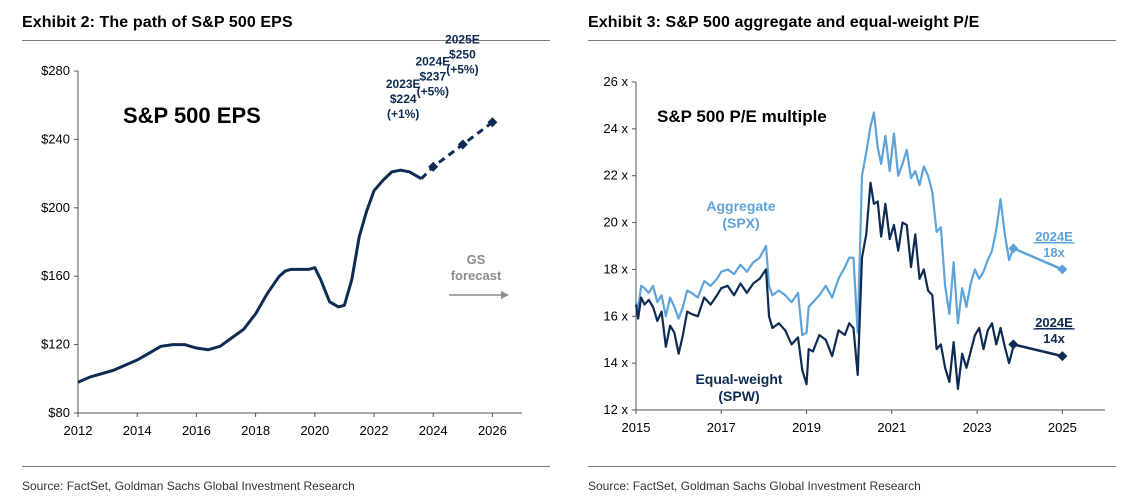  Describe the element at coordinates (615, 128) in the screenshot. I see `pe-y-tick-label: 24 x` at that location.